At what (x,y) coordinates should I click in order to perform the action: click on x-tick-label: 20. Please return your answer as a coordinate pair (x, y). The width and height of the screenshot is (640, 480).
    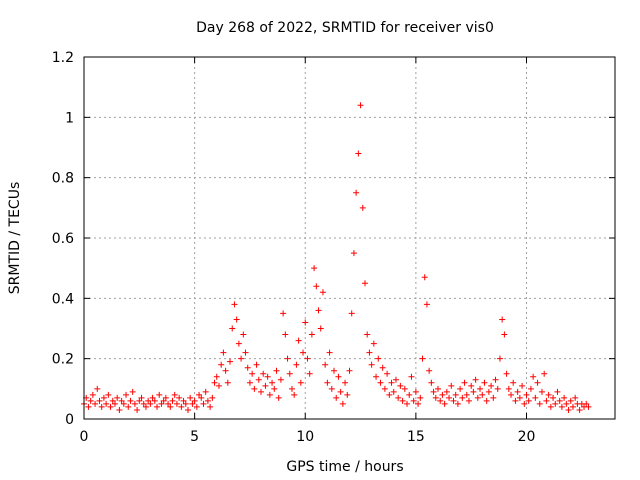
    Looking at the image, I should click on (527, 437).